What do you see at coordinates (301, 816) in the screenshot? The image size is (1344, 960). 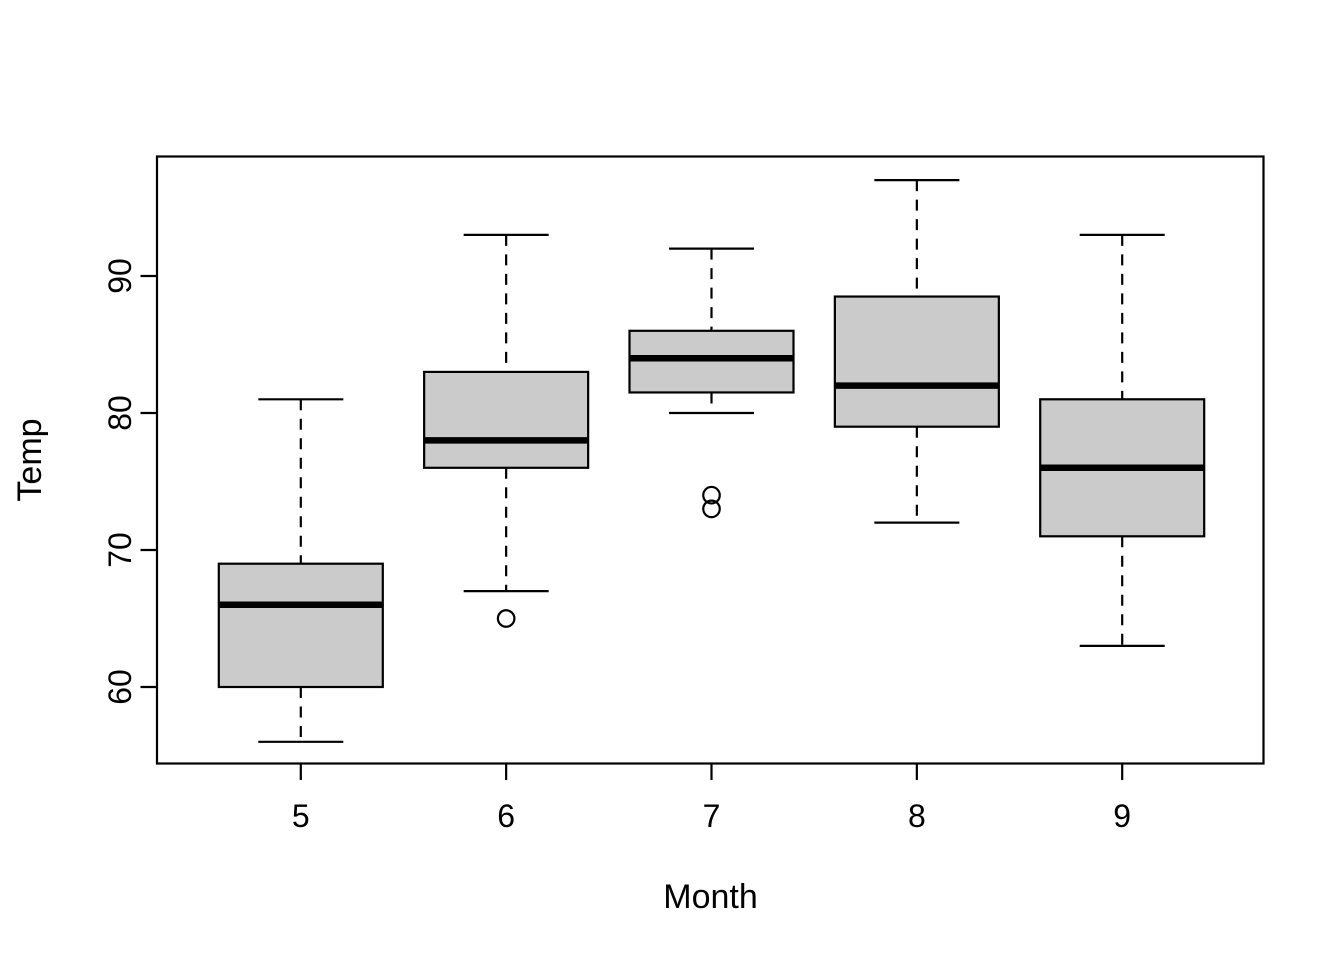 I see `x-tick-label-5: 5` at bounding box center [301, 816].